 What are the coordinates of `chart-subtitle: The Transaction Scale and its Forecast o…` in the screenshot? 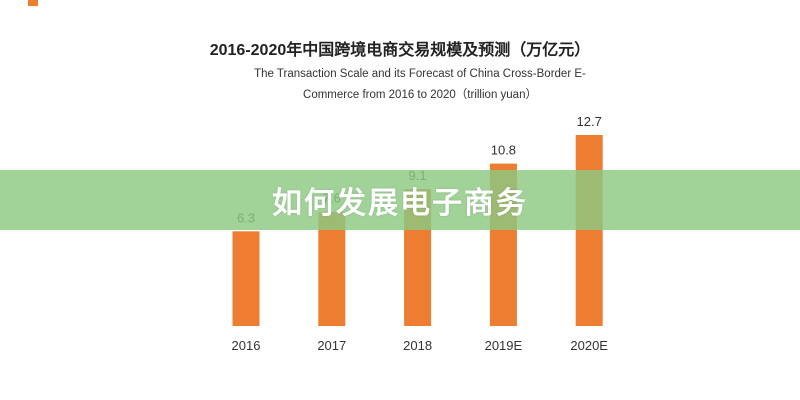 It's located at (420, 85).